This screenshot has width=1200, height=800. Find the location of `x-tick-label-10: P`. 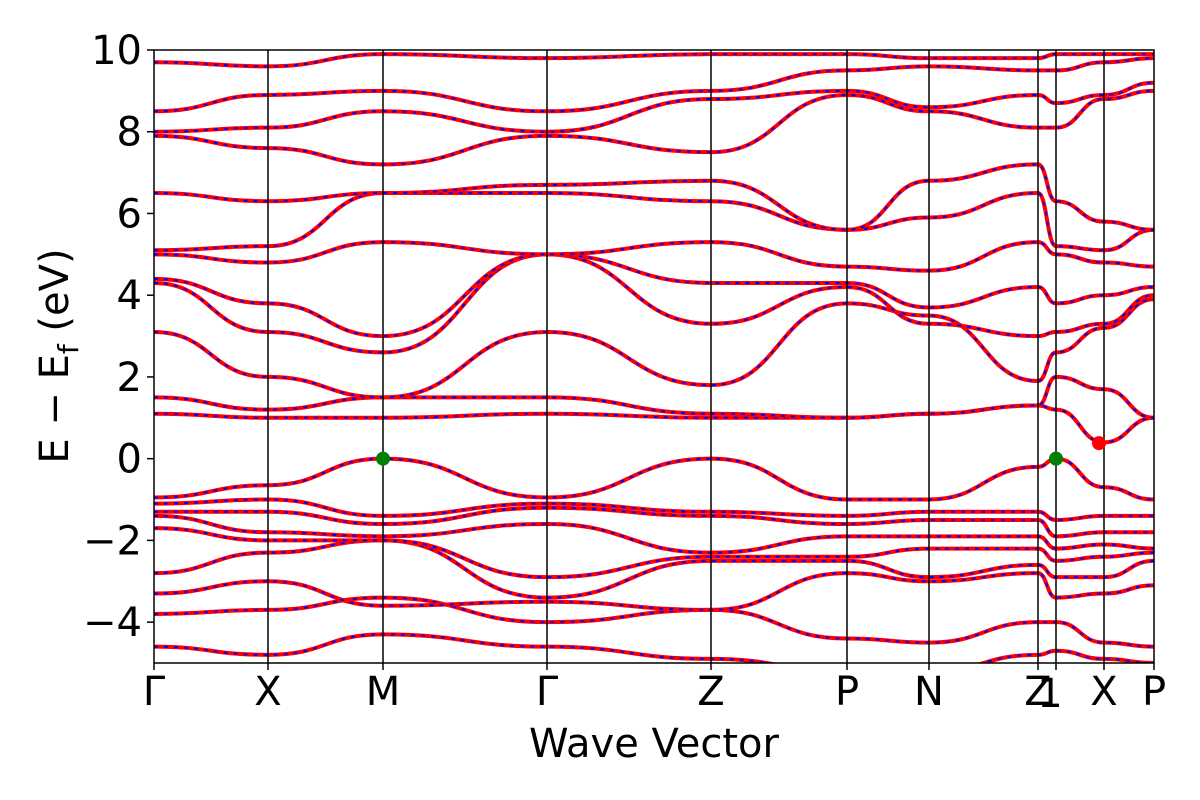

x-tick-label-10: P is located at coordinates (1154, 692).